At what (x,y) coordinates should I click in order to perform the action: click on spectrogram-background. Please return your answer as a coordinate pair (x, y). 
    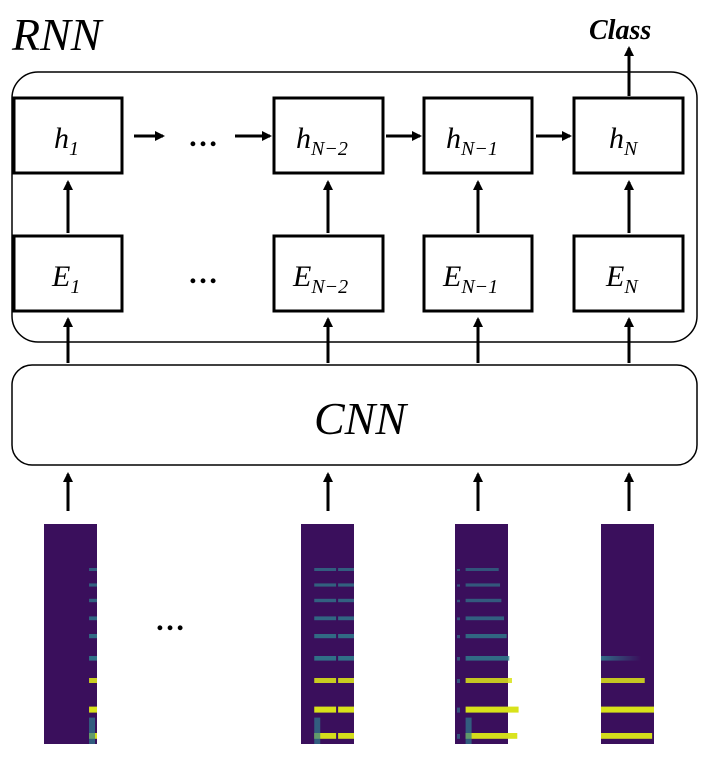
    Looking at the image, I should click on (70, 634).